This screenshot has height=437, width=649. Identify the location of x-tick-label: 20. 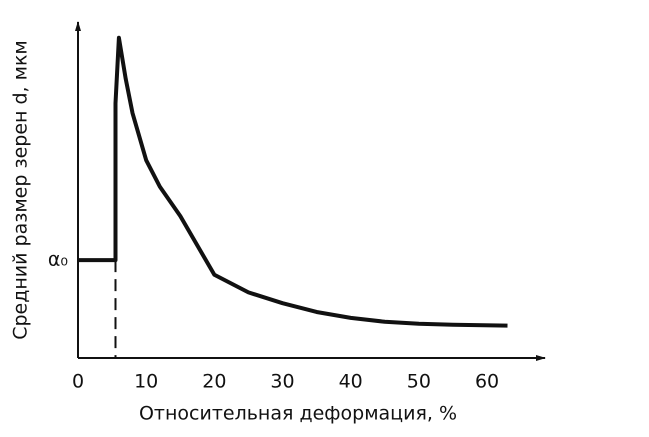
(214, 382).